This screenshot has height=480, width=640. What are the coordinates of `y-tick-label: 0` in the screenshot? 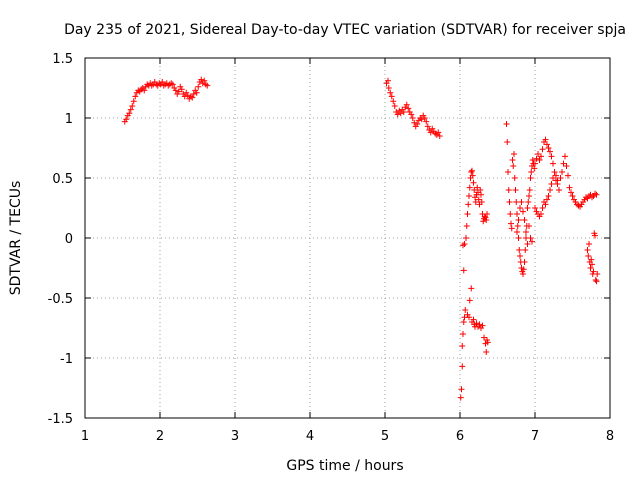 It's located at (69, 239).